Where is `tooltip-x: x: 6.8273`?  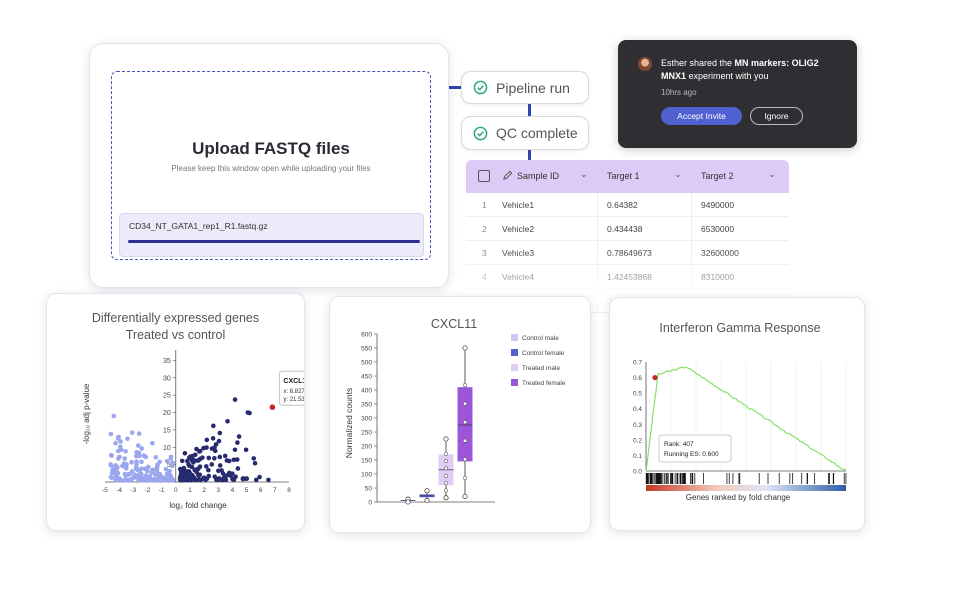 tooltip-x: x: 6.8273 is located at coordinates (293, 392).